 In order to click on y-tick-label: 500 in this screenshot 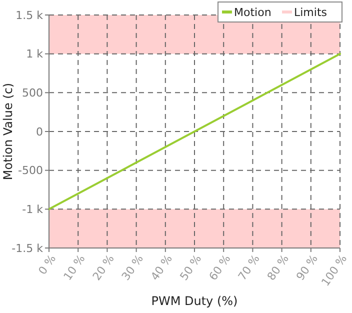, I will do `click(32, 93)`.